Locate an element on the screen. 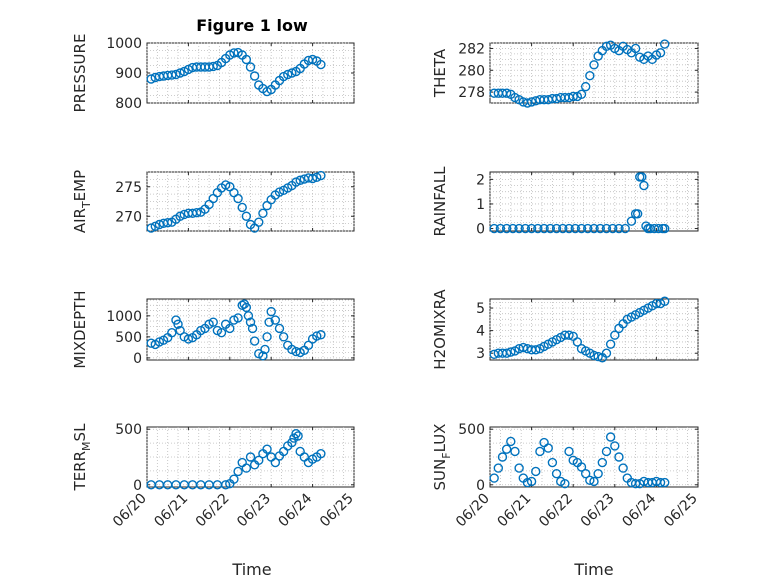 The width and height of the screenshot is (778, 583). y-tick-label: 282 is located at coordinates (471, 49).